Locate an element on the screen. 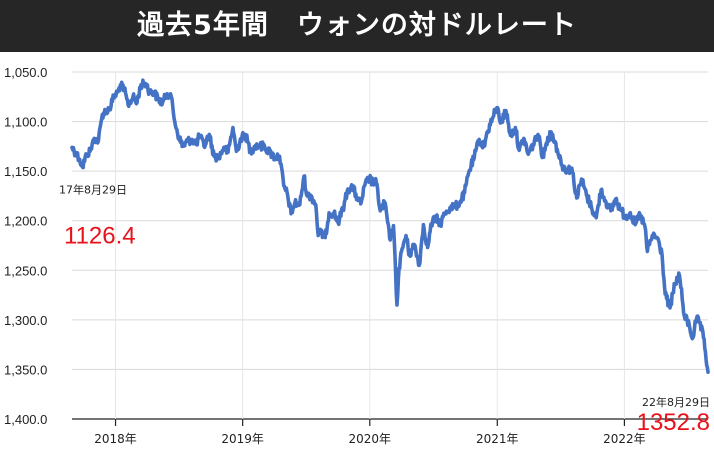 The width and height of the screenshot is (714, 476). x-axis: 2018年 2019年 2020年 2021年 2022年 is located at coordinates (370, 432).